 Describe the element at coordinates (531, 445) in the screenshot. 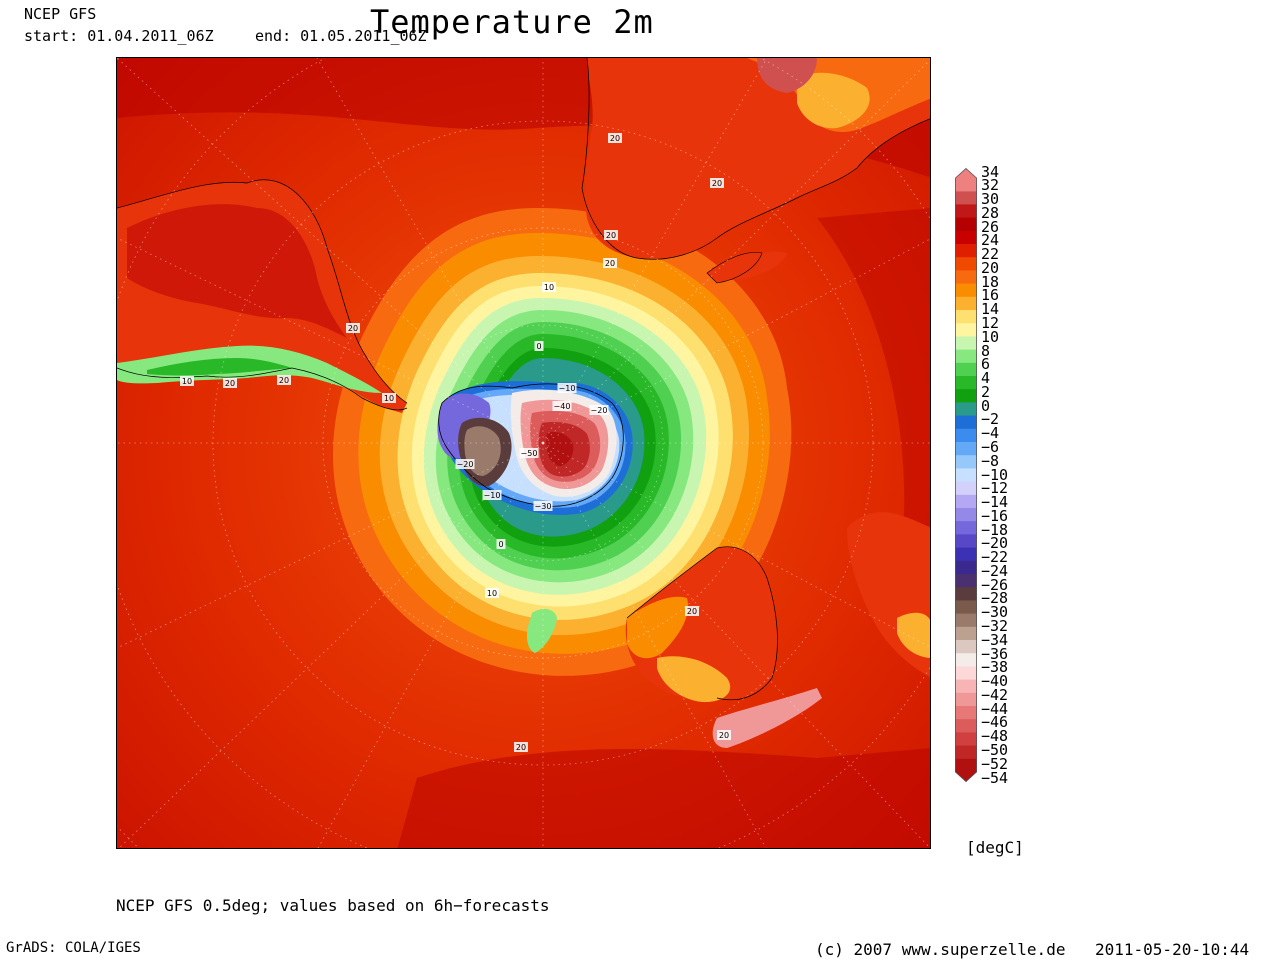

I see `antarctica-coastline` at that location.